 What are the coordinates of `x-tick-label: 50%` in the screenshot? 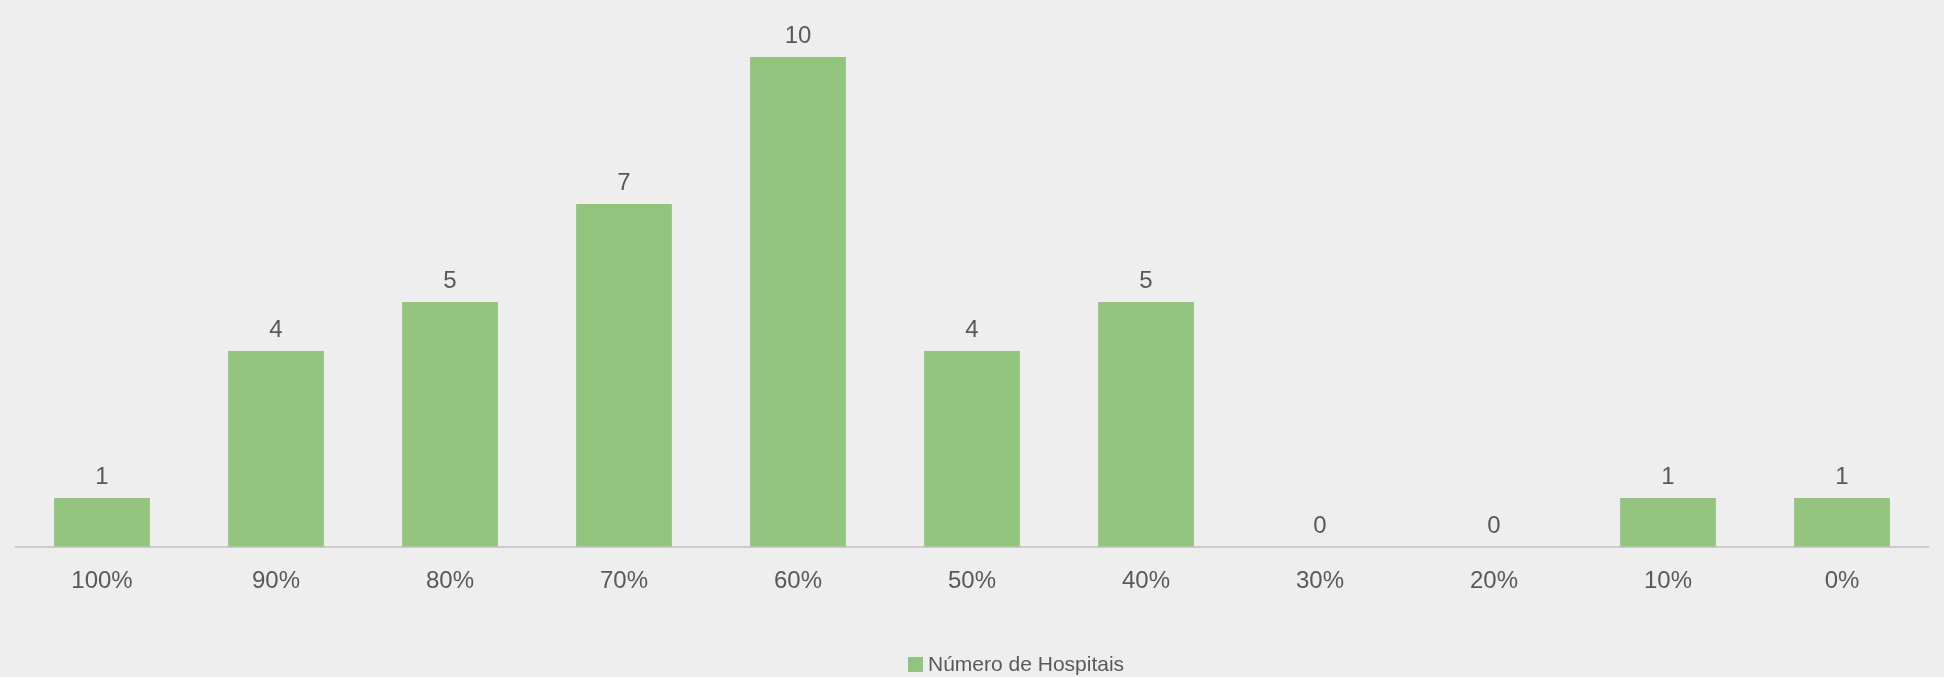 It's located at (972, 579).